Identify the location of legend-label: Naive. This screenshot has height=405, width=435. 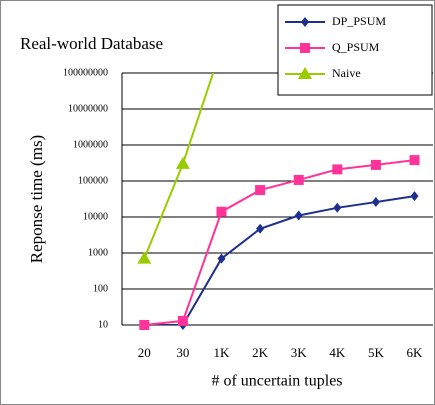
(346, 73).